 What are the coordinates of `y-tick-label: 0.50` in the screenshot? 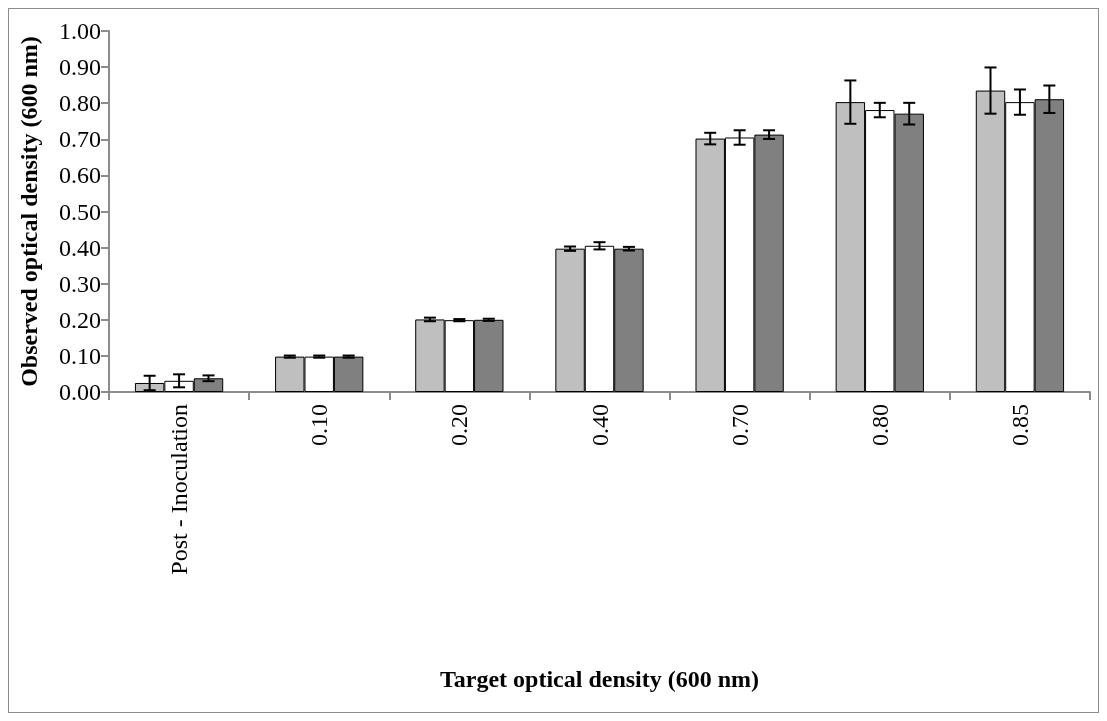 It's located at (80, 211).